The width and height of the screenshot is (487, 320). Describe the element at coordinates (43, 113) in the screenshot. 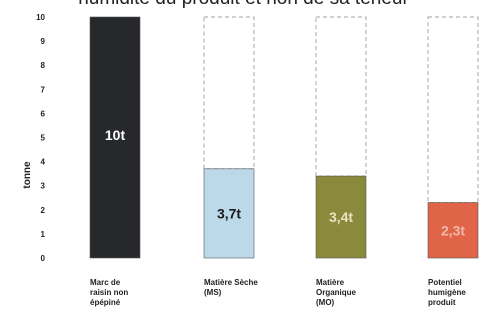

I see `y-tick-label: 6` at that location.